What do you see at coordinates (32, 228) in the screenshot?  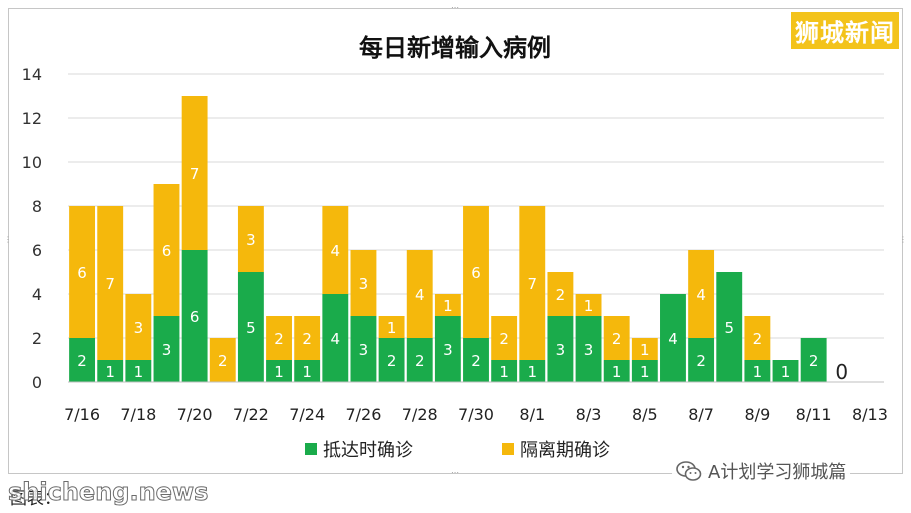 I see `y-axis: 0 2 4 6 8 10 12 14` at bounding box center [32, 228].